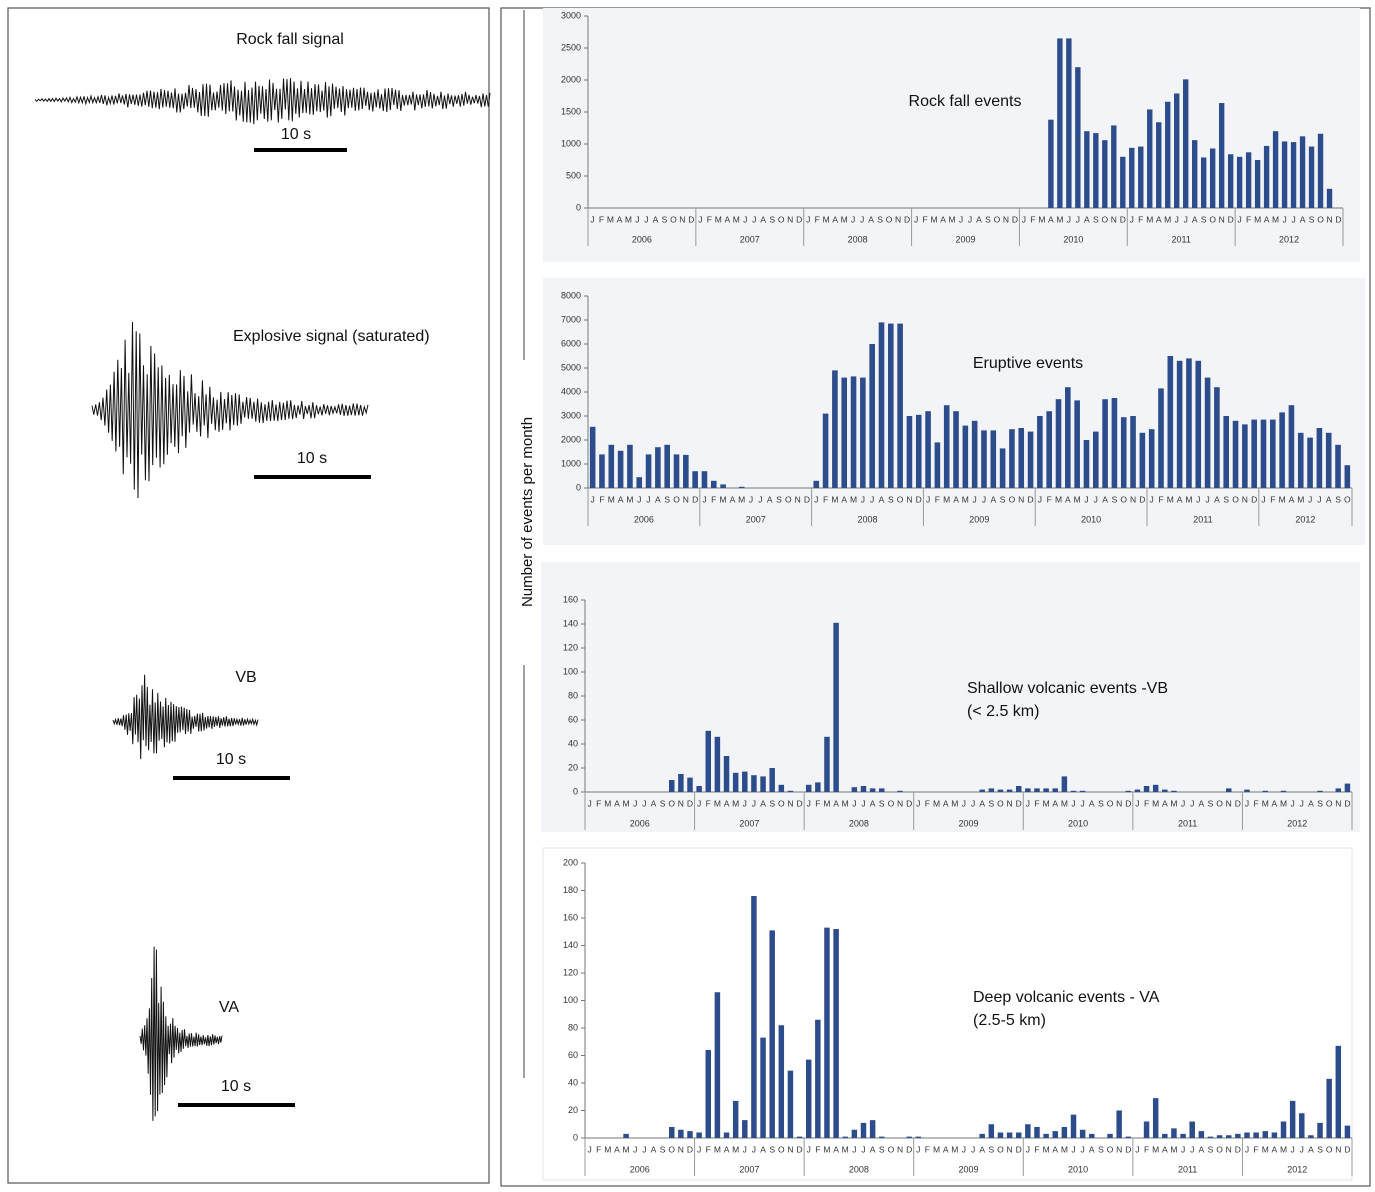  I want to click on x-tick-label: F, so click(1036, 803).